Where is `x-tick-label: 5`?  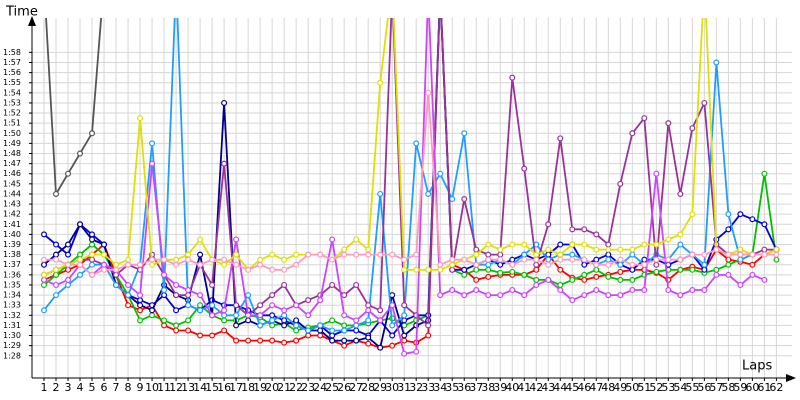 x-tick-label: 5 is located at coordinates (92, 387).